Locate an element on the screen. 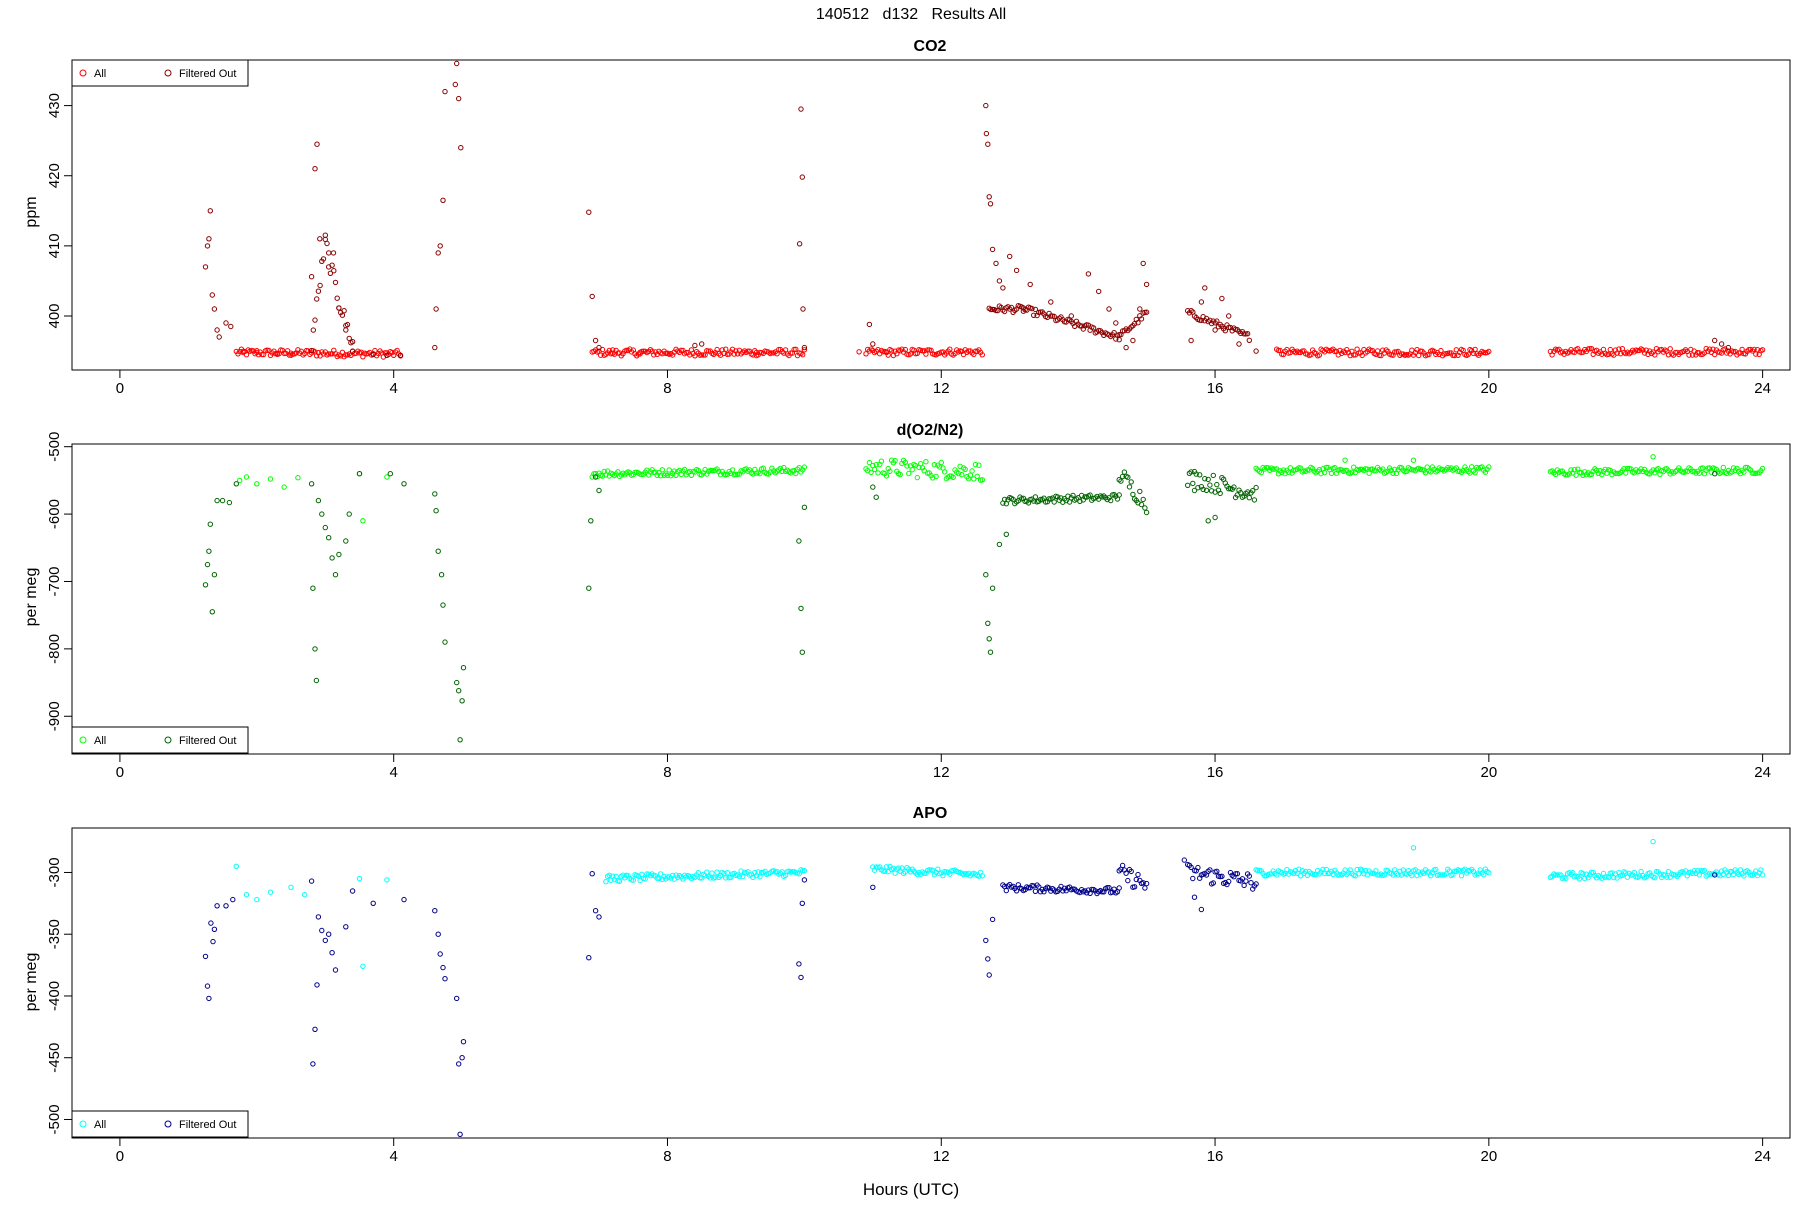  x-tick-label: 4 is located at coordinates (394, 388).